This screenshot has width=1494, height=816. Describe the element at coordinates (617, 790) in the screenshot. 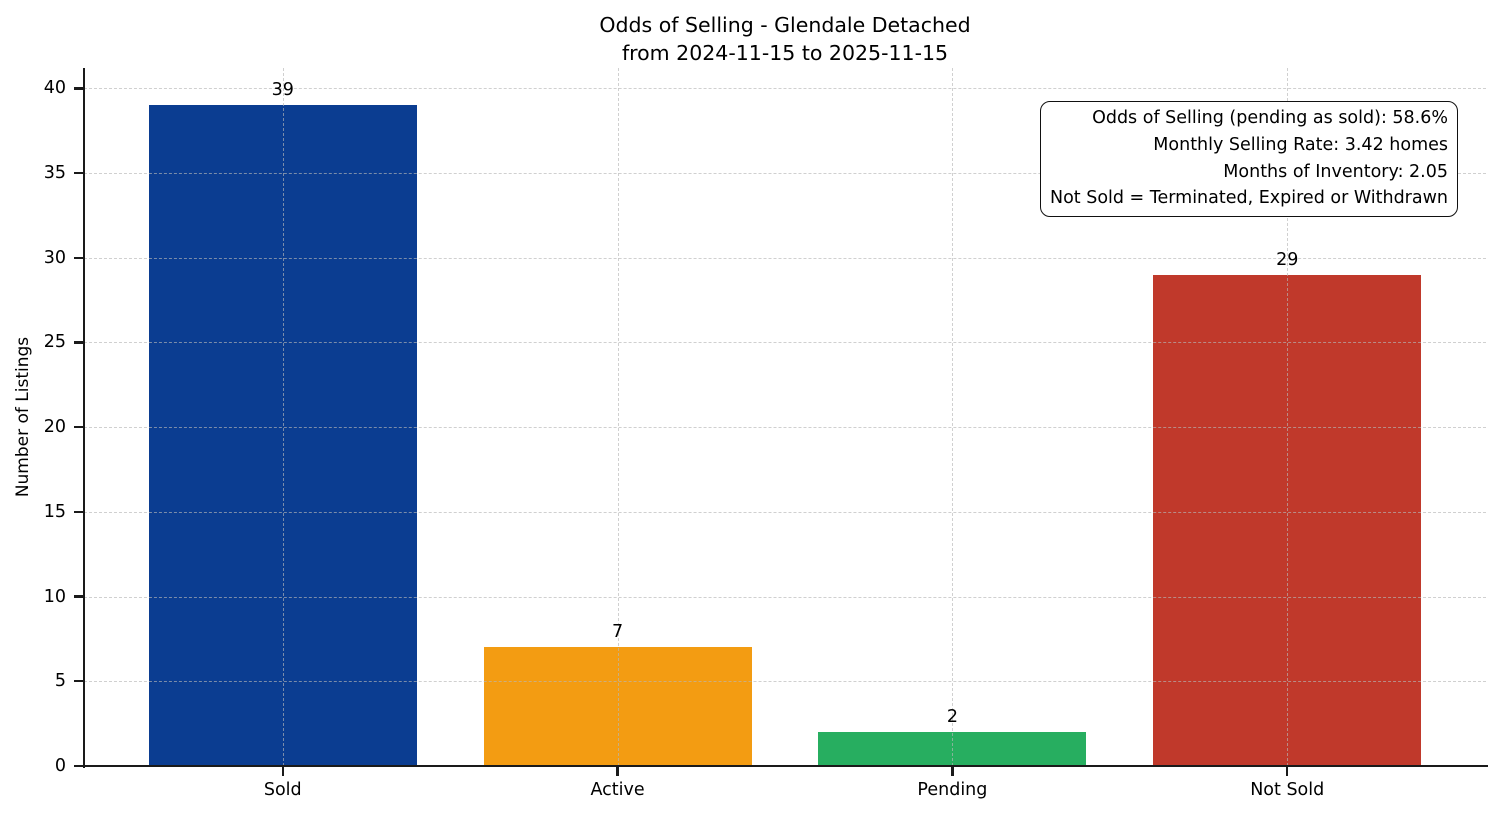

I see `x-tick-label-active: Active` at that location.